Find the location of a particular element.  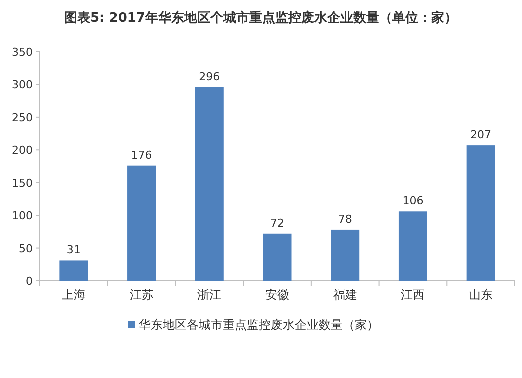

data-label: 106 is located at coordinates (413, 201).